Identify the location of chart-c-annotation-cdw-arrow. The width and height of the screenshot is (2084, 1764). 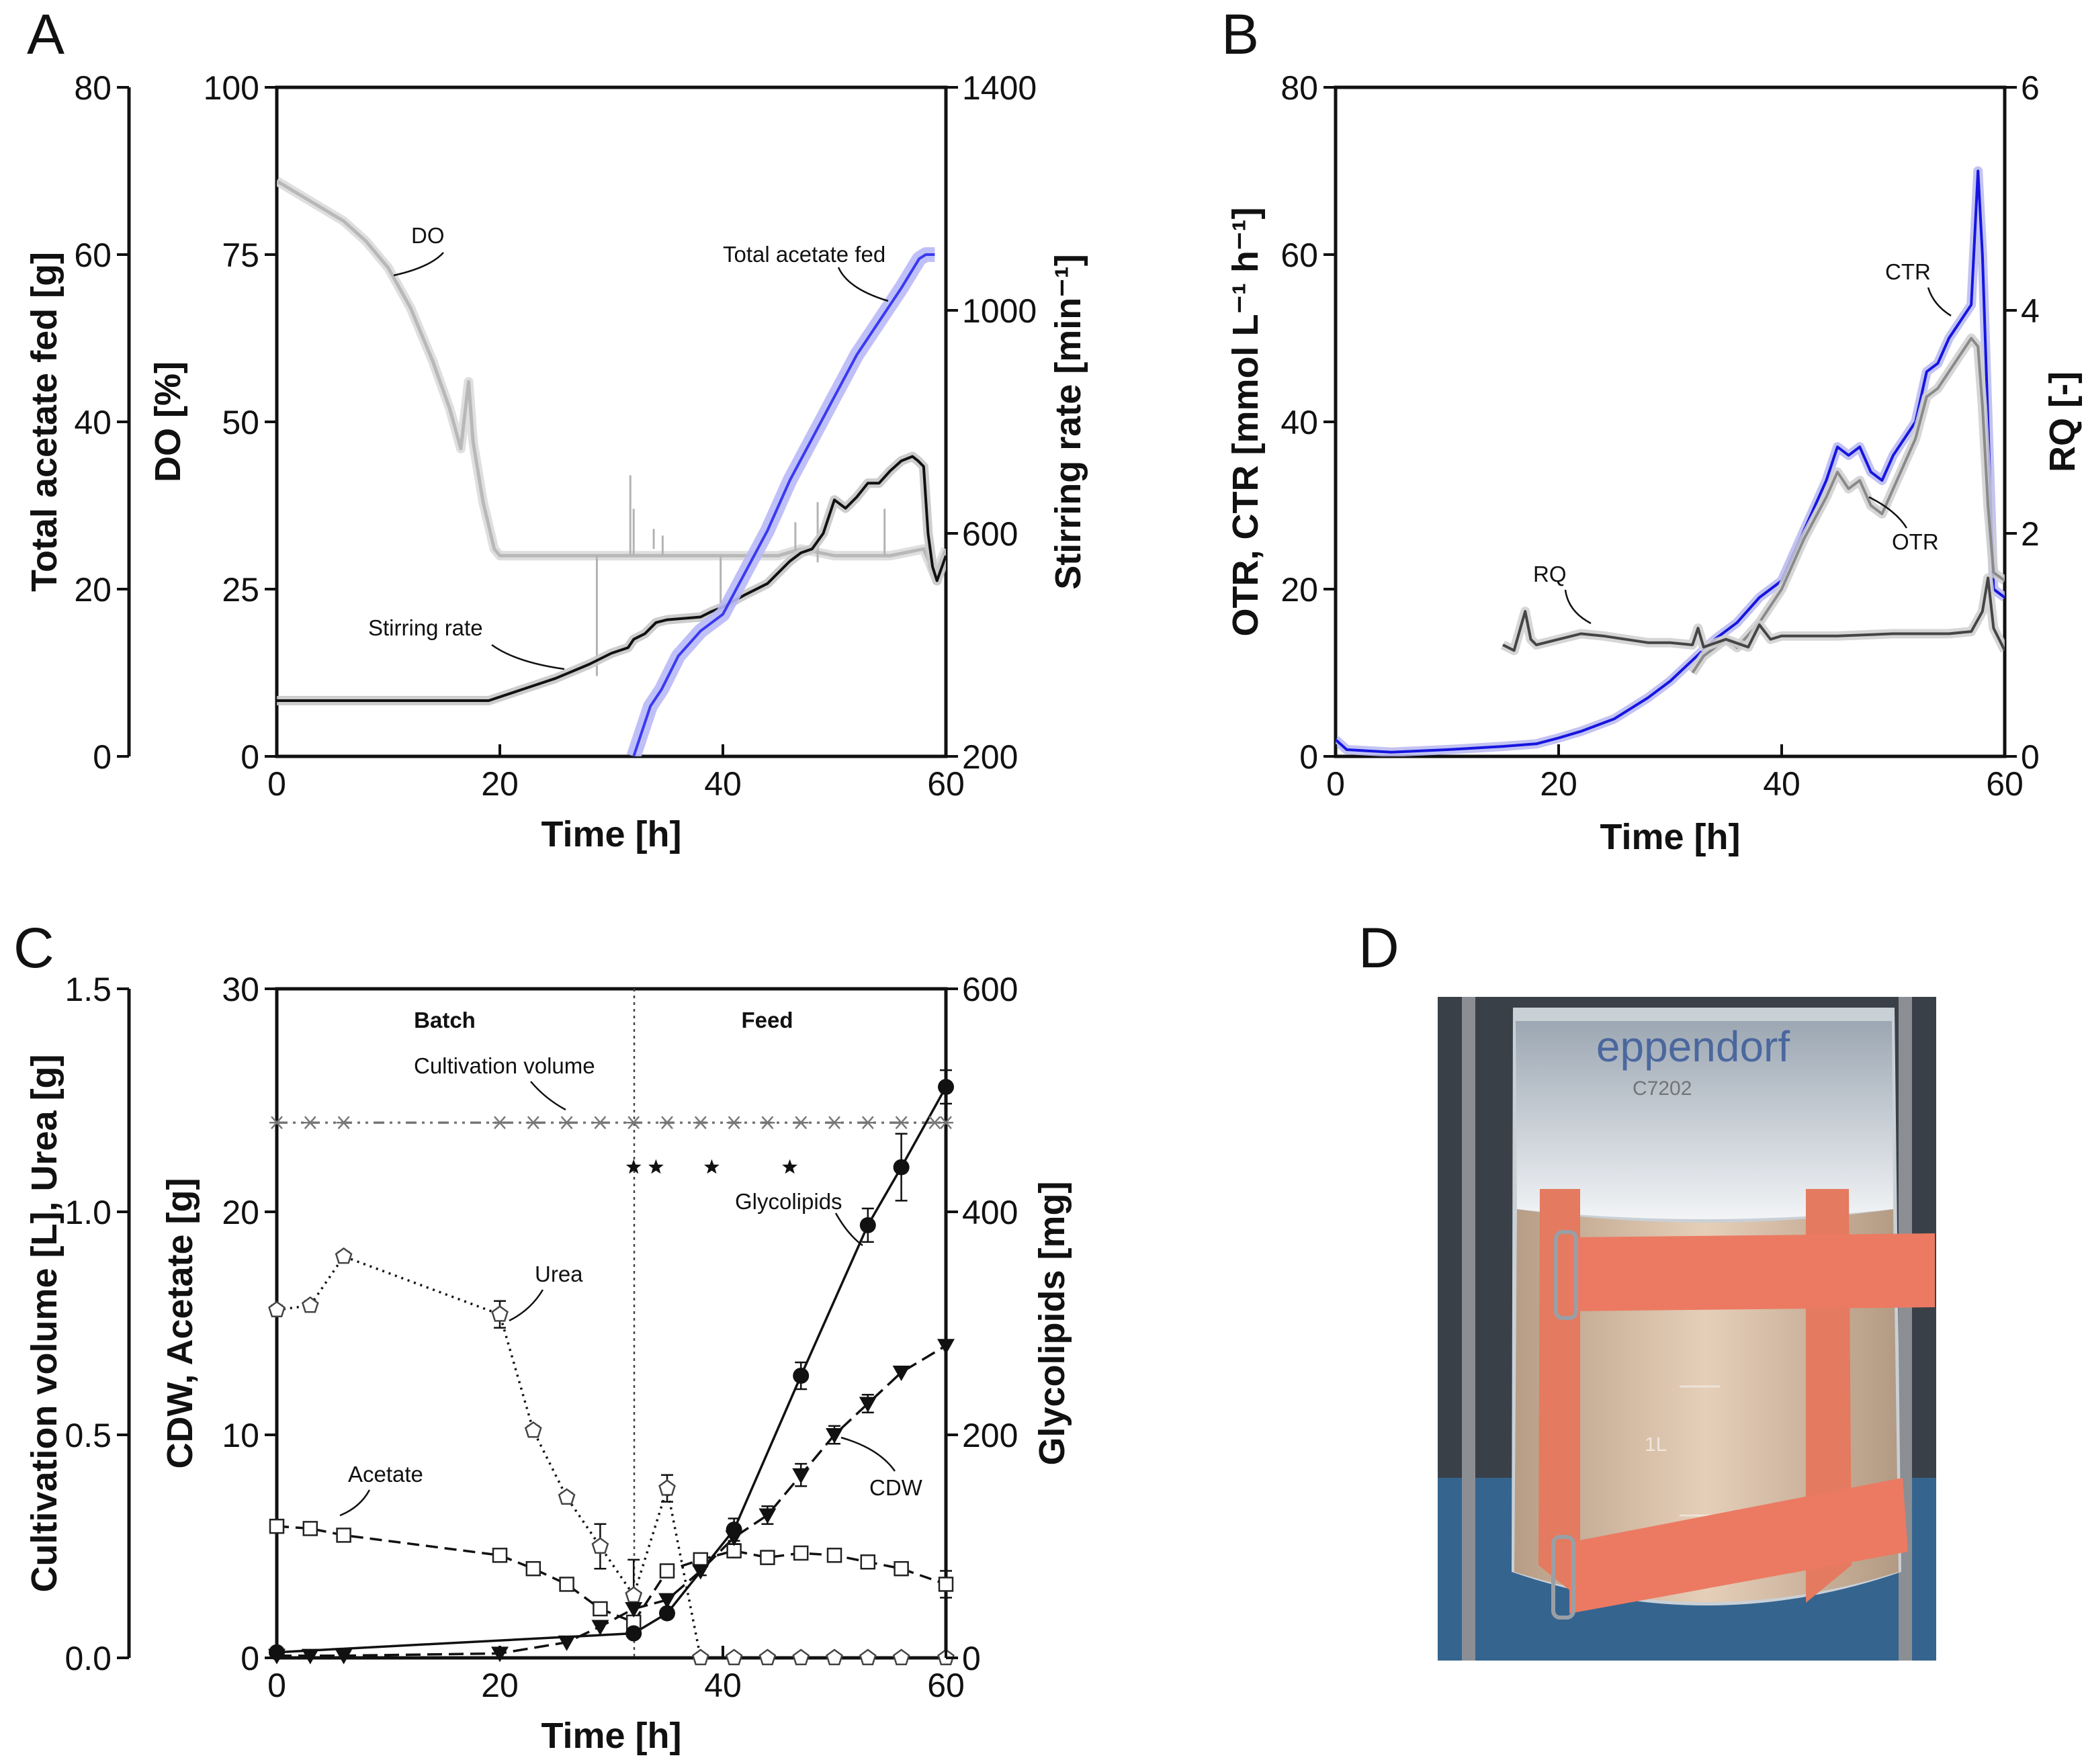
(868, 1454).